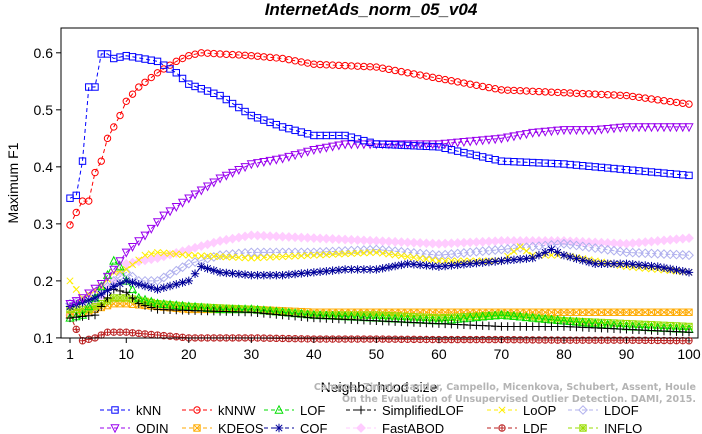 Image resolution: width=702 pixels, height=434 pixels. What do you see at coordinates (583, 428) in the screenshot?
I see `legend-marker-inflo` at bounding box center [583, 428].